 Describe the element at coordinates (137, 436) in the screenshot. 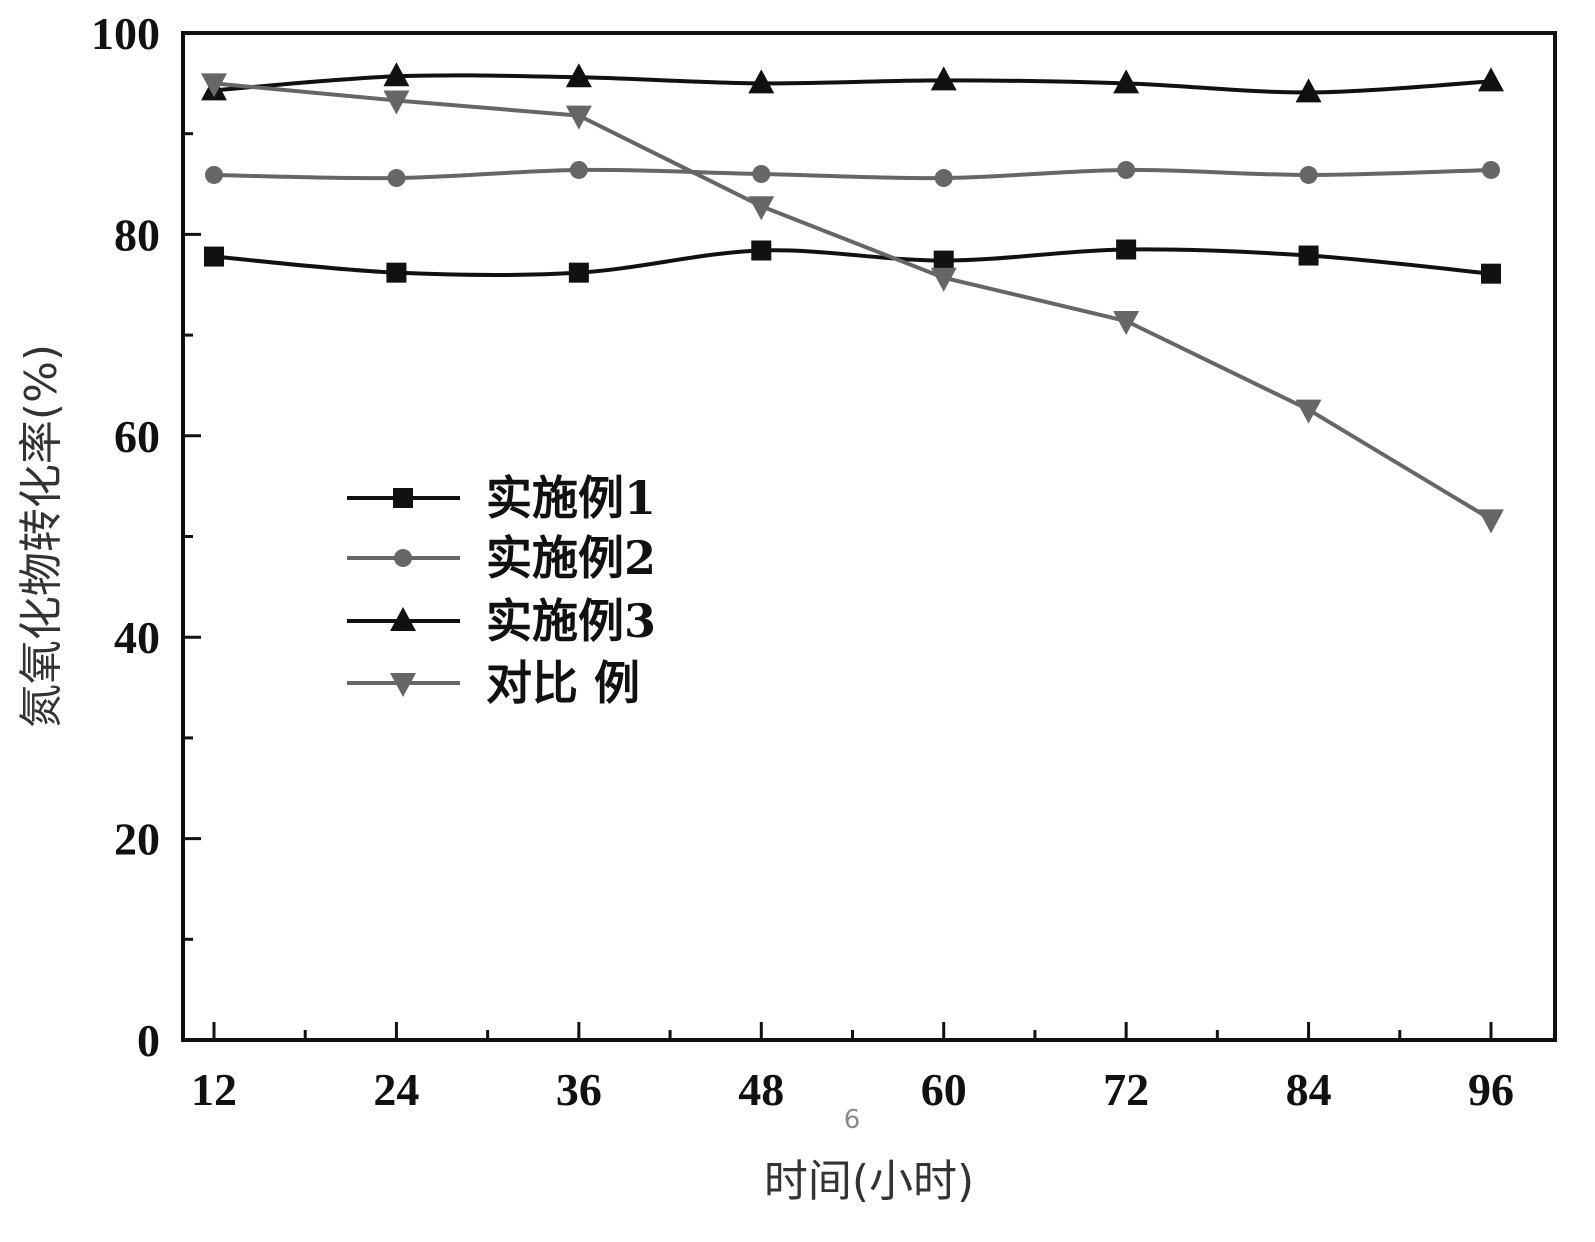

I see `y-tick-label: 60` at that location.